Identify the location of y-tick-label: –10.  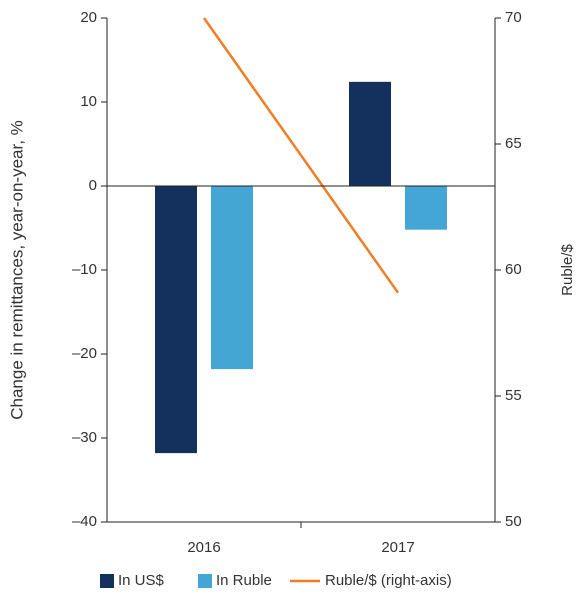
(84, 269).